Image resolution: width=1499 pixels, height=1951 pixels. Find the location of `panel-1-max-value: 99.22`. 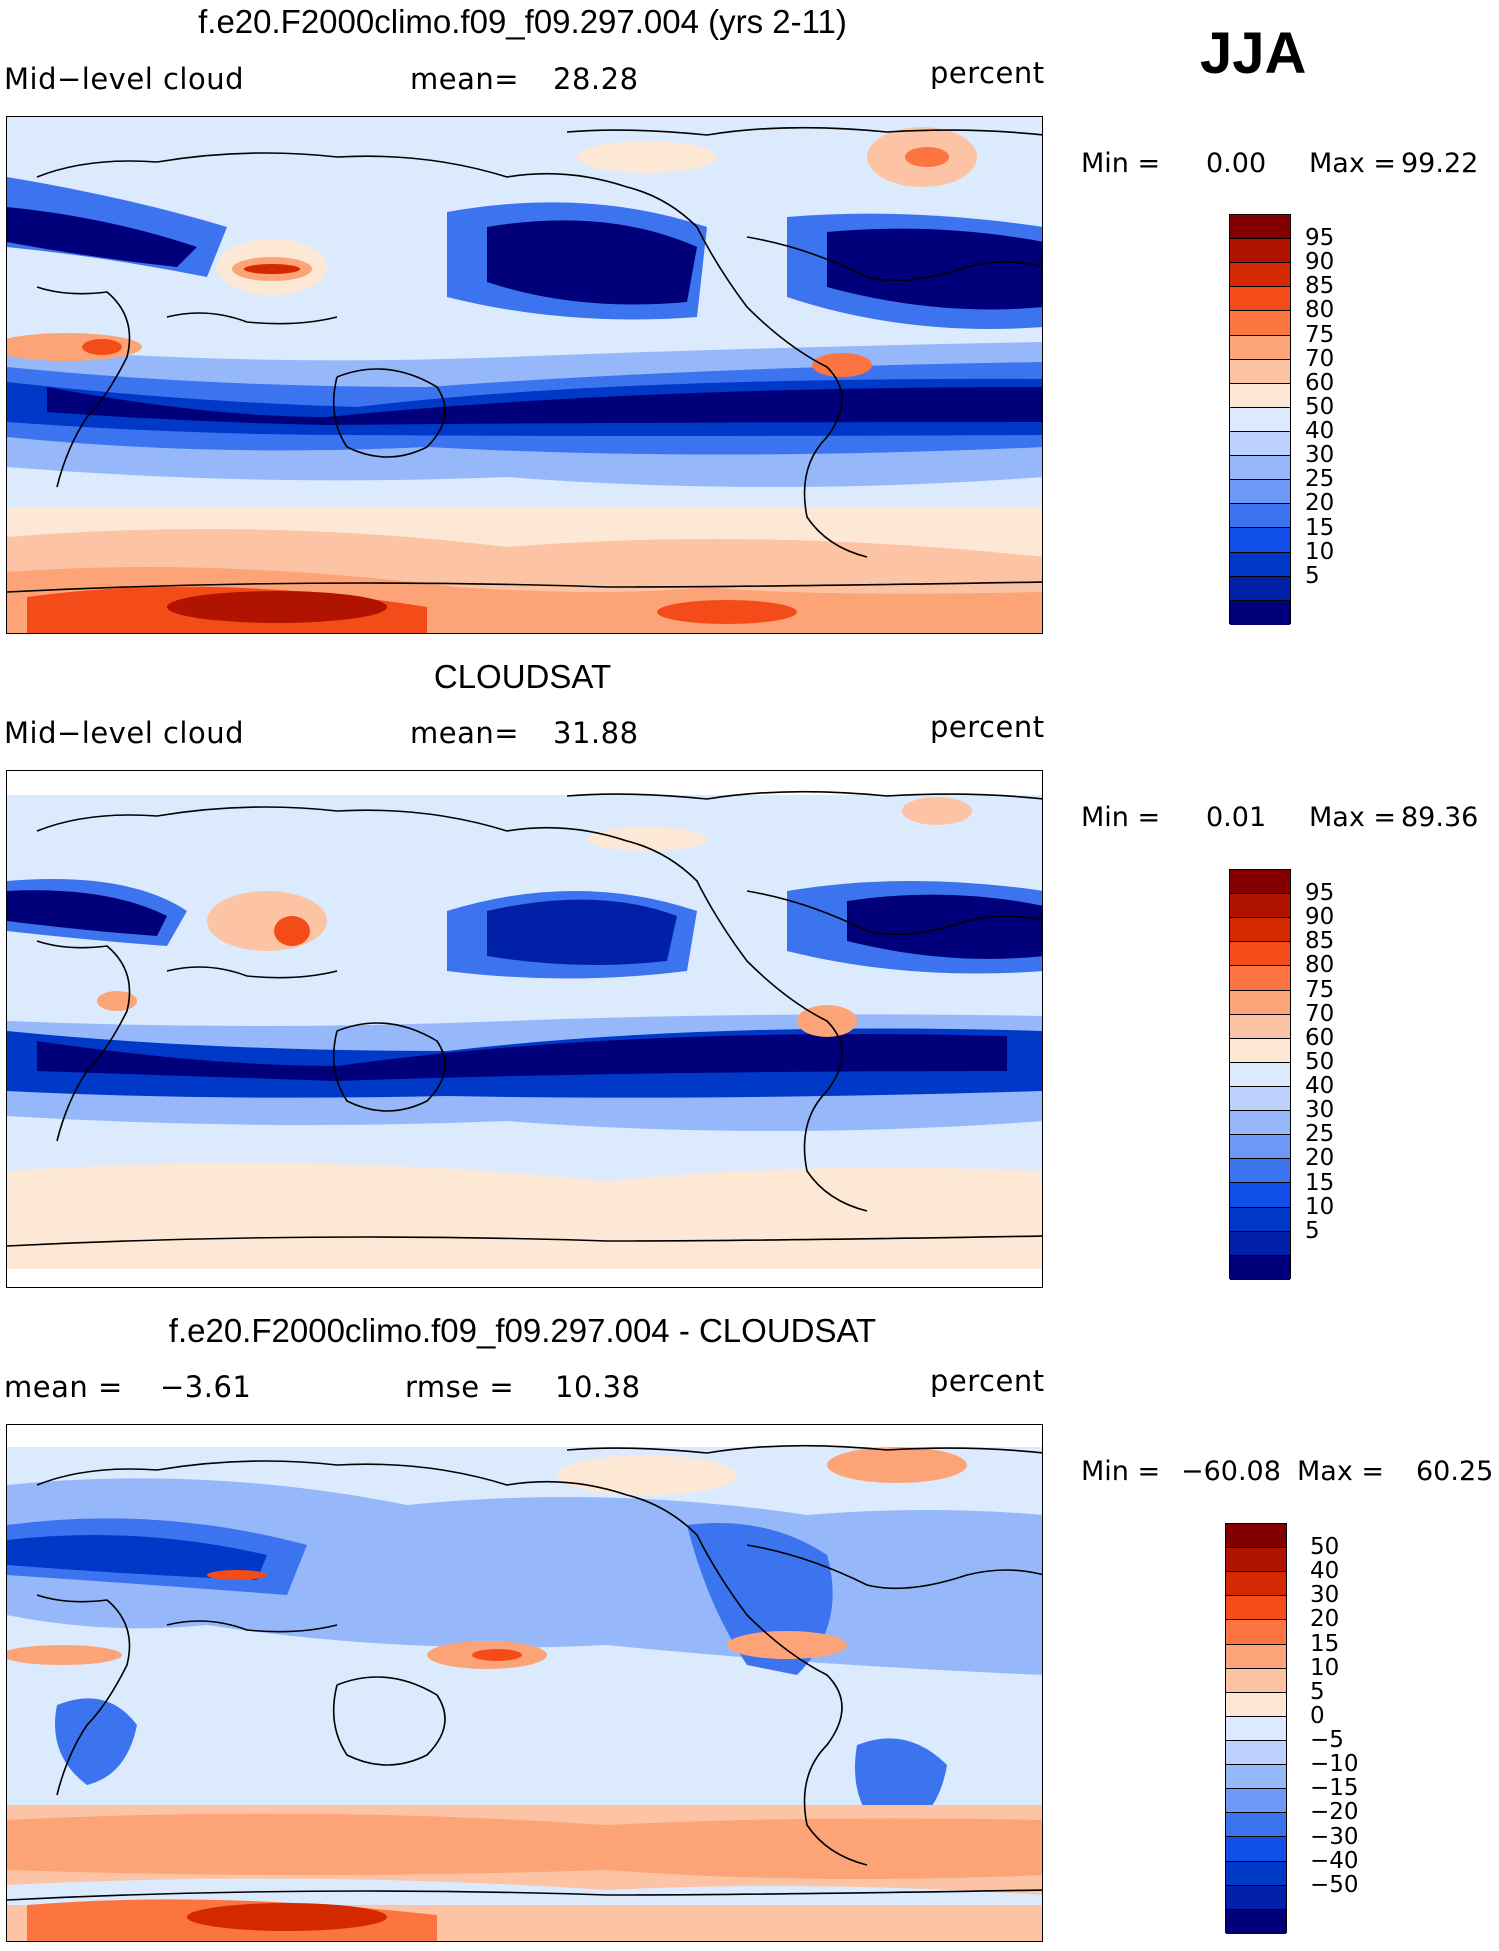

panel-1-max-value: 99.22 is located at coordinates (1440, 163).